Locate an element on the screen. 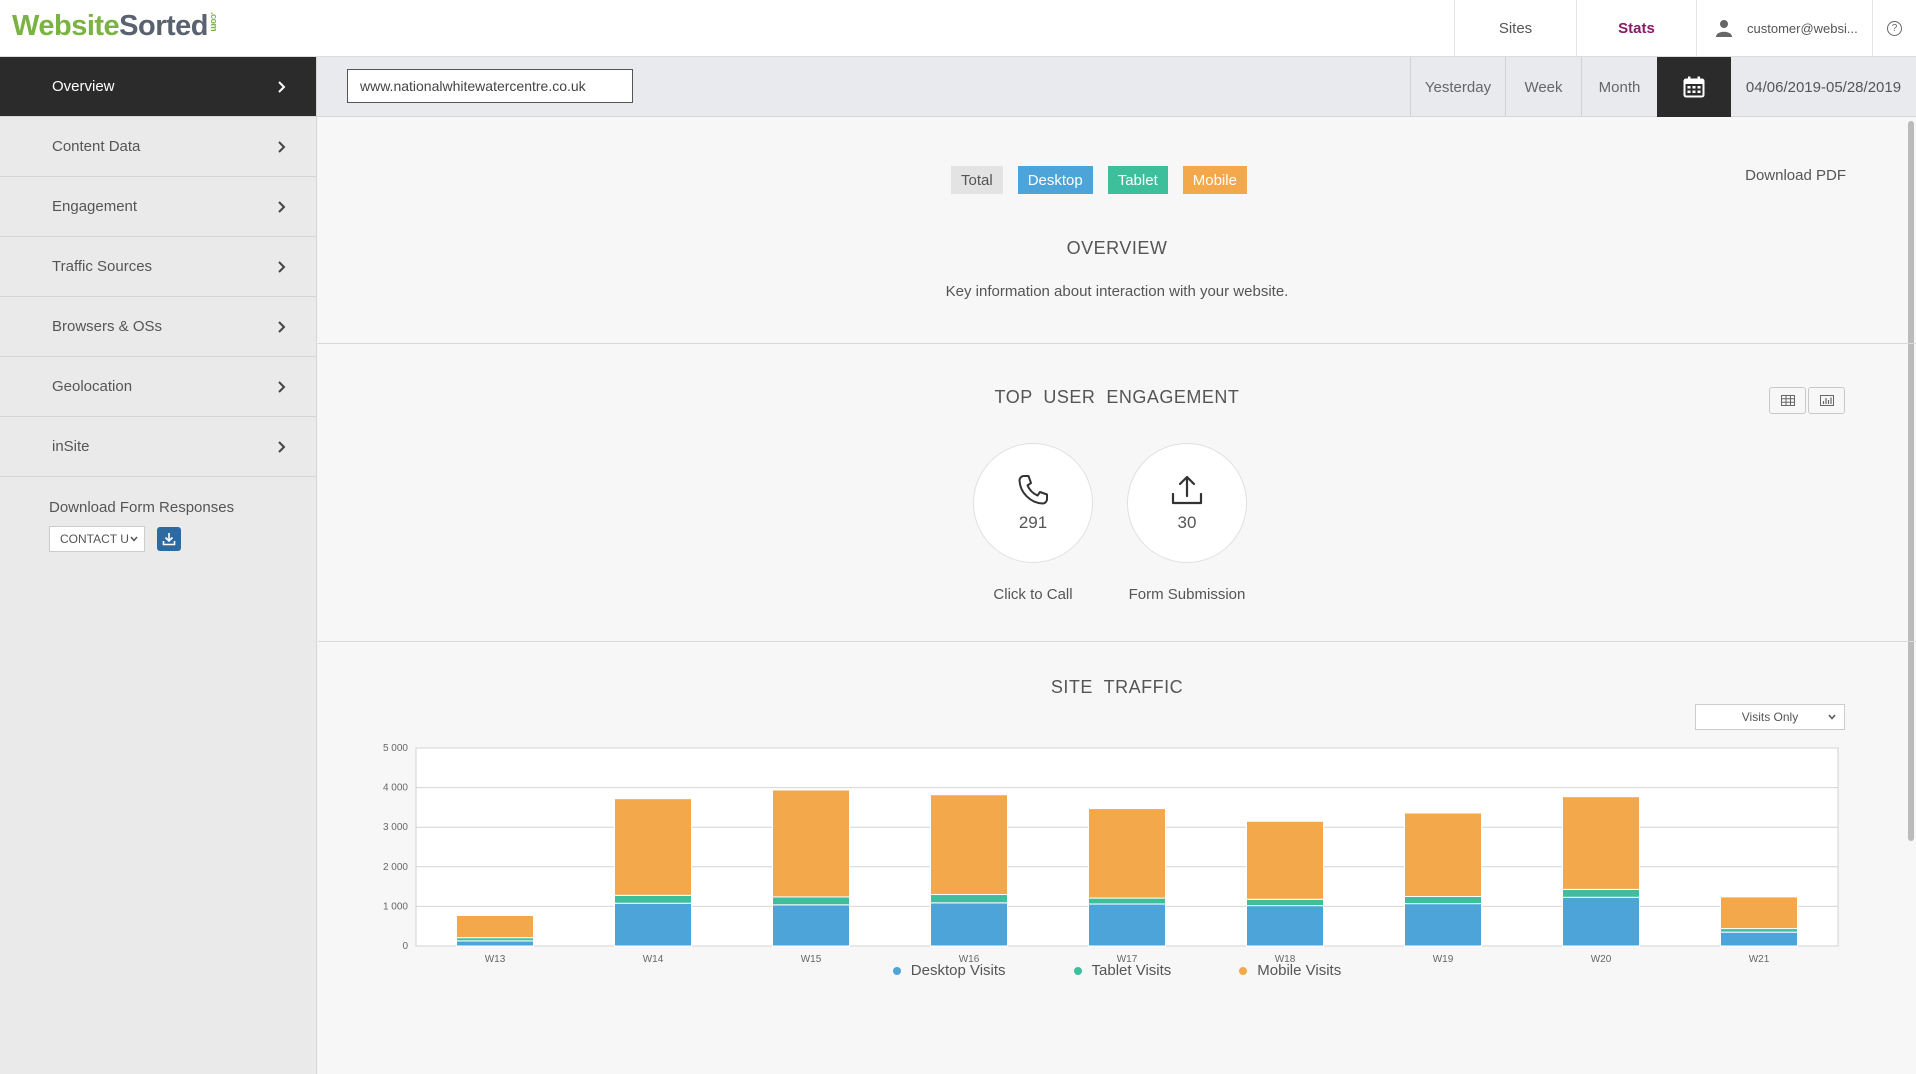  toggle-total: Total is located at coordinates (977, 180).